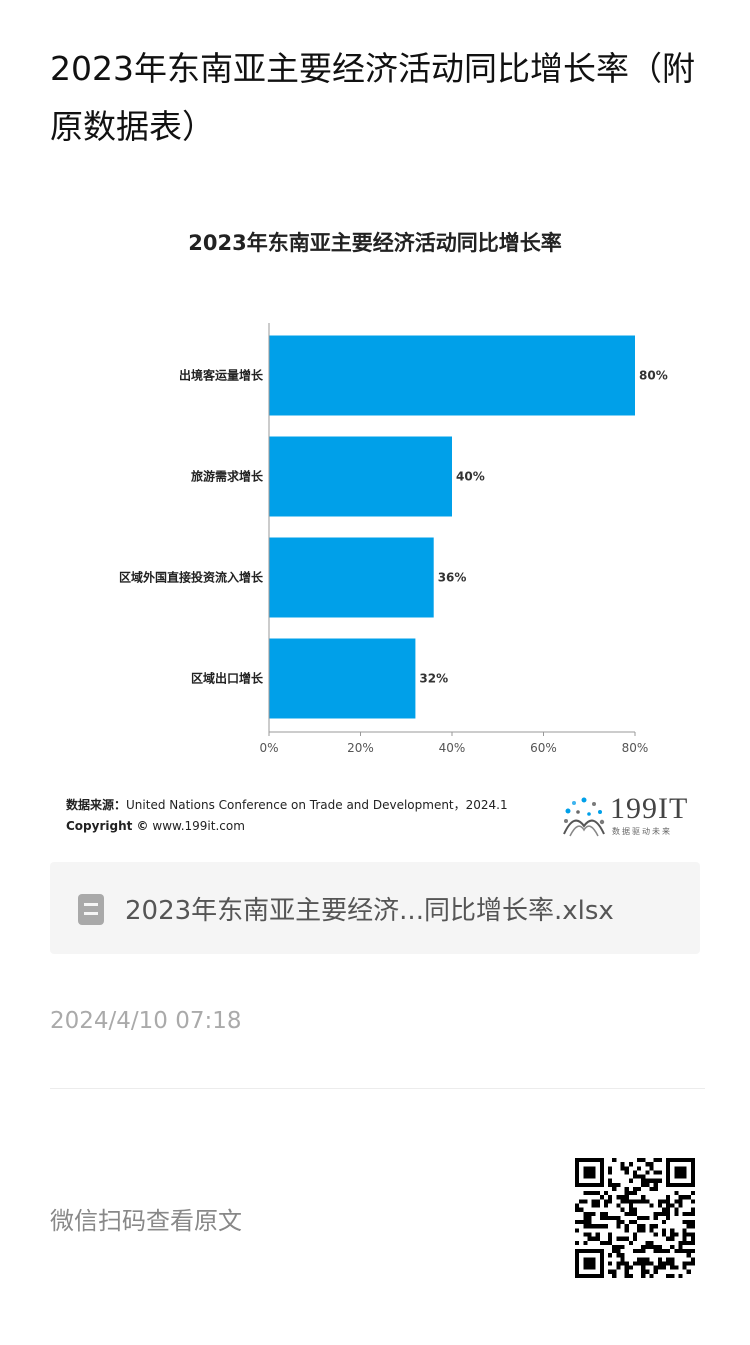 The image size is (750, 1345). I want to click on category-label: 旅游需求增长, so click(227, 476).